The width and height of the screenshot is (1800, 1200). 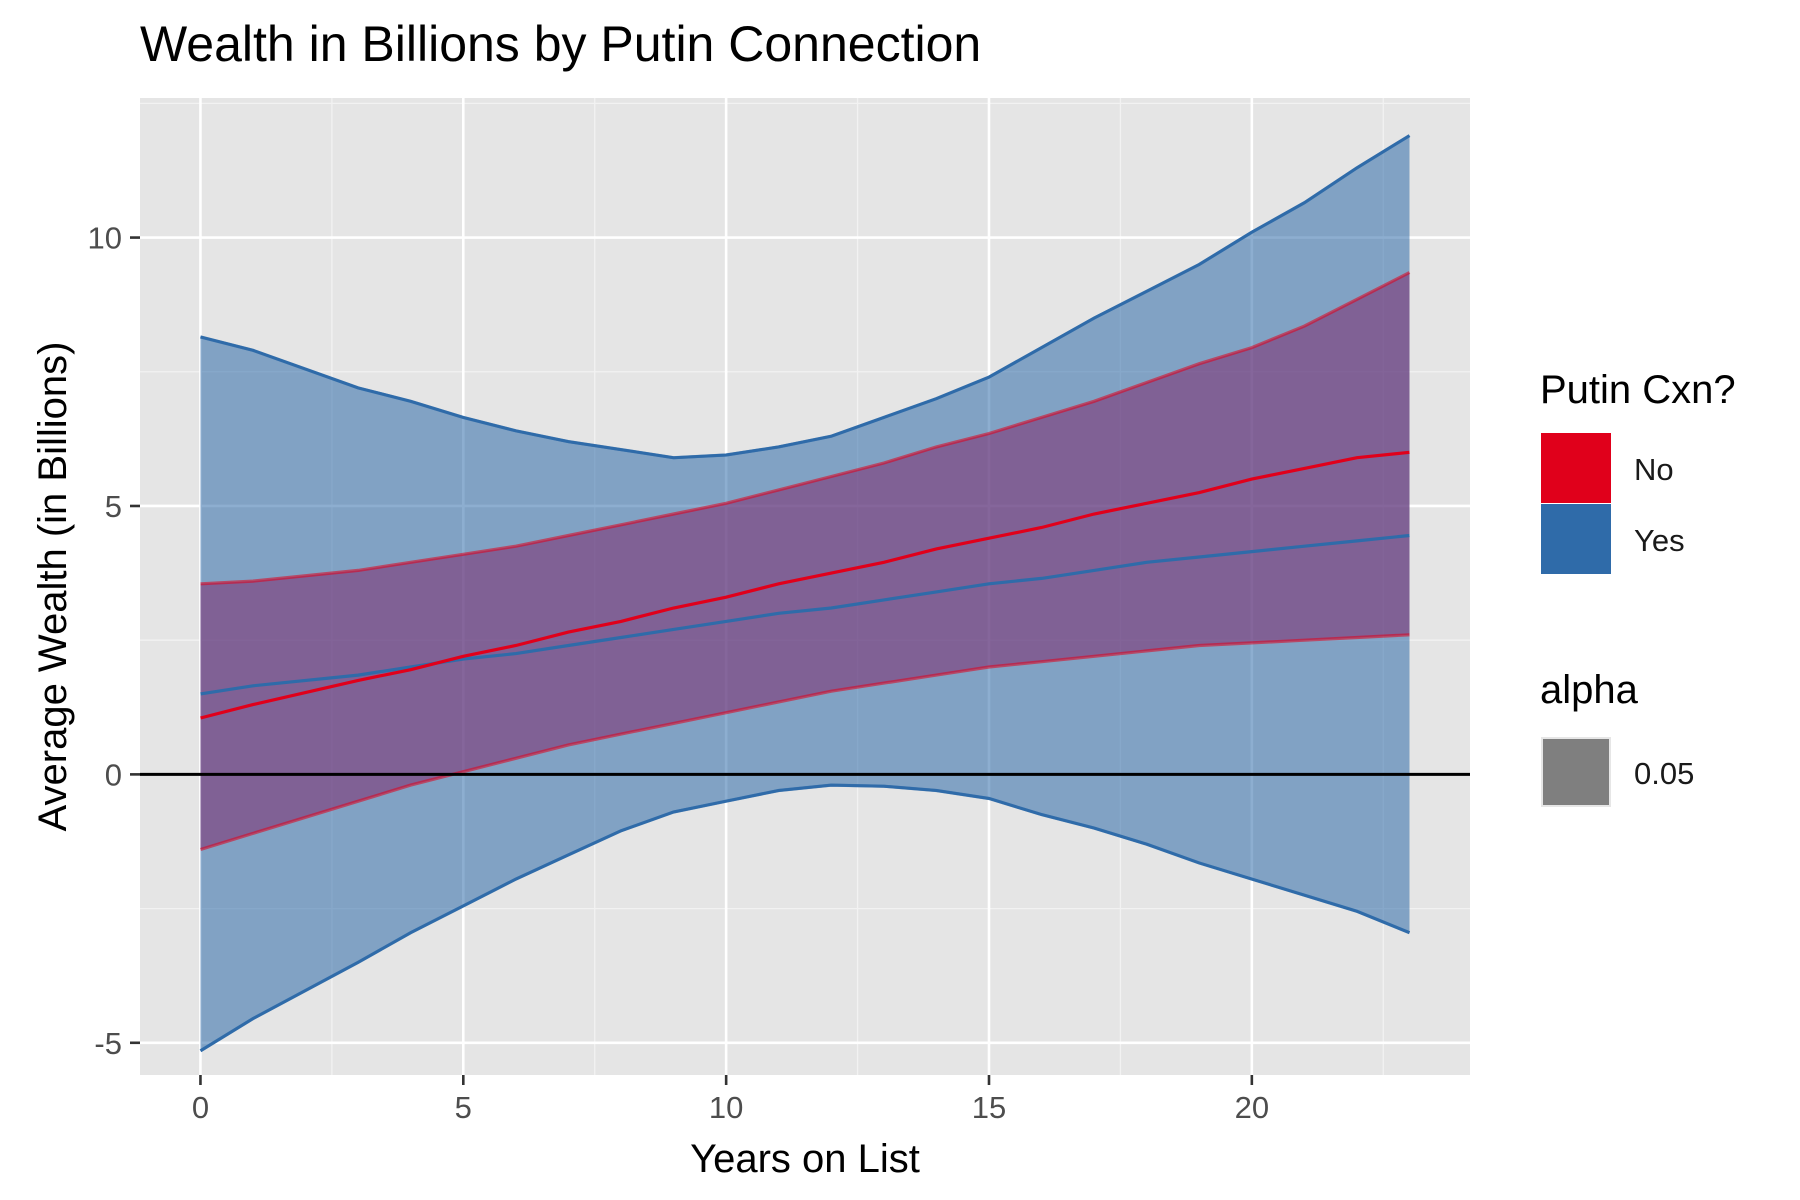 I want to click on ribbon-lower-no, so click(x=805, y=742).